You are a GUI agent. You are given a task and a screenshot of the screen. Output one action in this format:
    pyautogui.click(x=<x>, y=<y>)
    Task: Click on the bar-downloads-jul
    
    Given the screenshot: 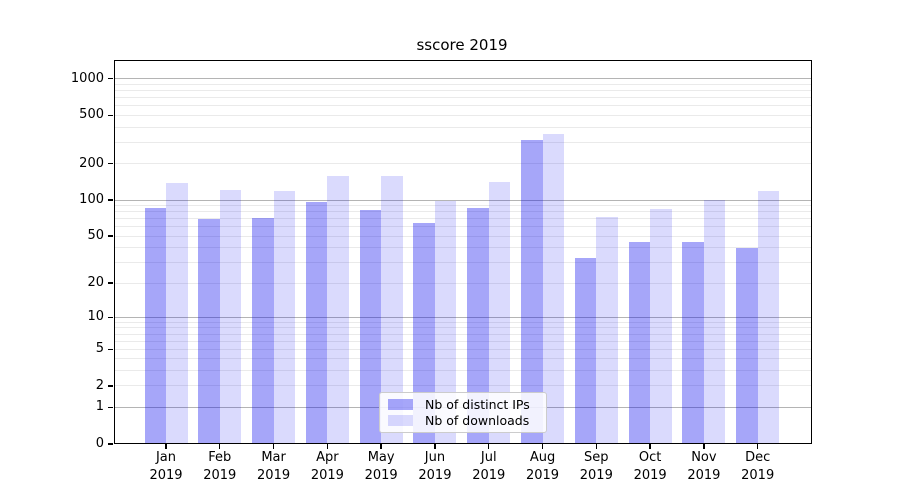 What is the action you would take?
    pyautogui.click(x=499, y=312)
    